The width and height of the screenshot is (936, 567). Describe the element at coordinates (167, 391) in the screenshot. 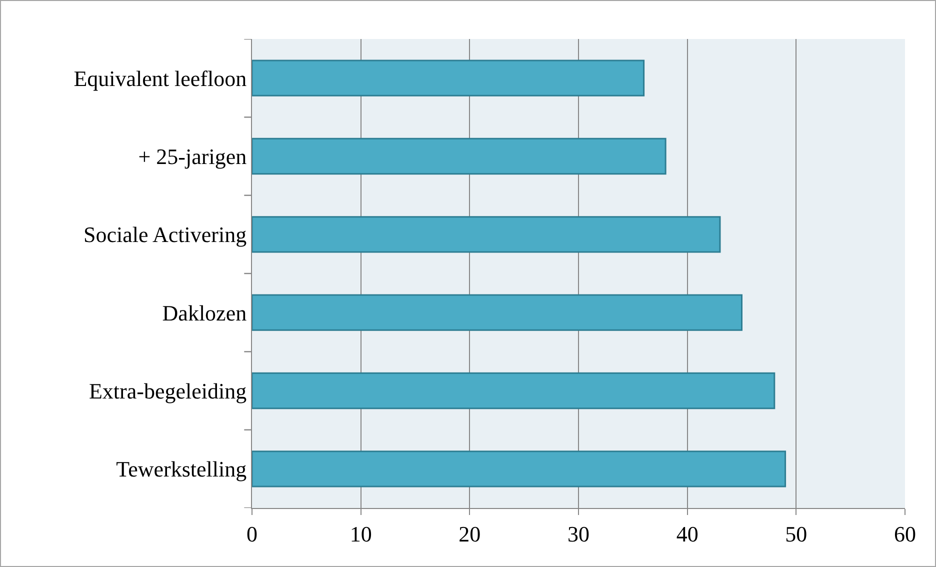

I see `y-tick-label: Extra-begeleiding` at that location.